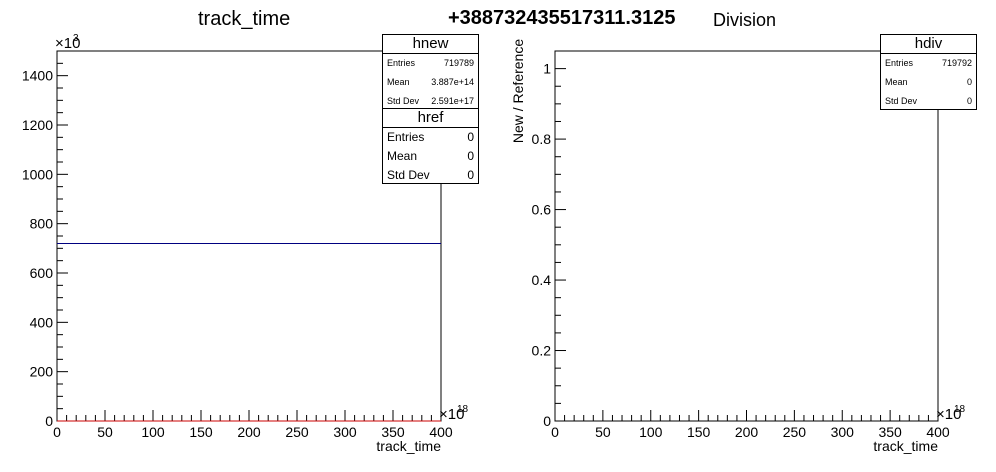  I want to click on chart1-x-tick-label: 100, so click(153, 432).